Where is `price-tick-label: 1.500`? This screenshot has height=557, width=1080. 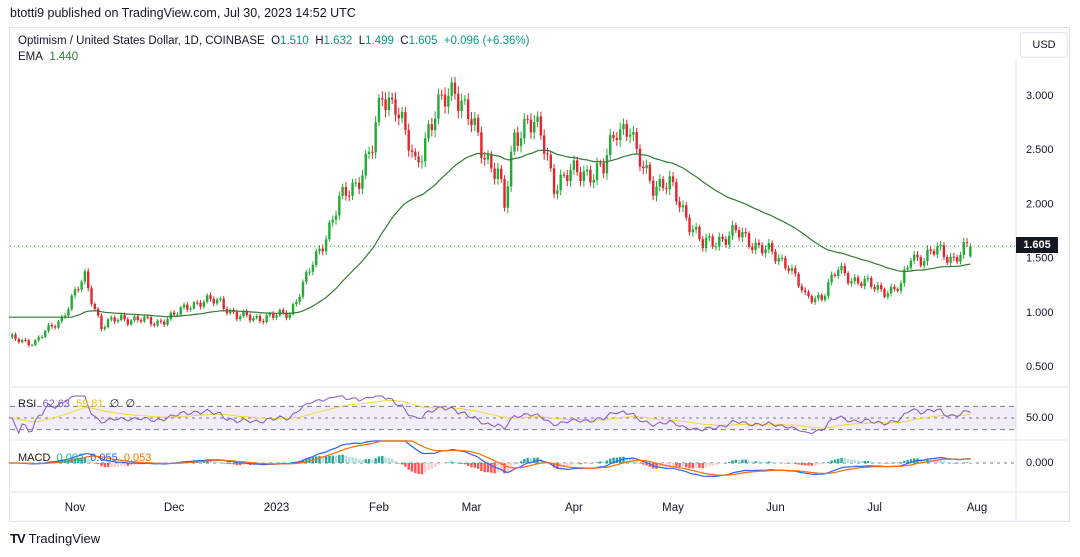
price-tick-label: 1.500 is located at coordinates (1040, 259).